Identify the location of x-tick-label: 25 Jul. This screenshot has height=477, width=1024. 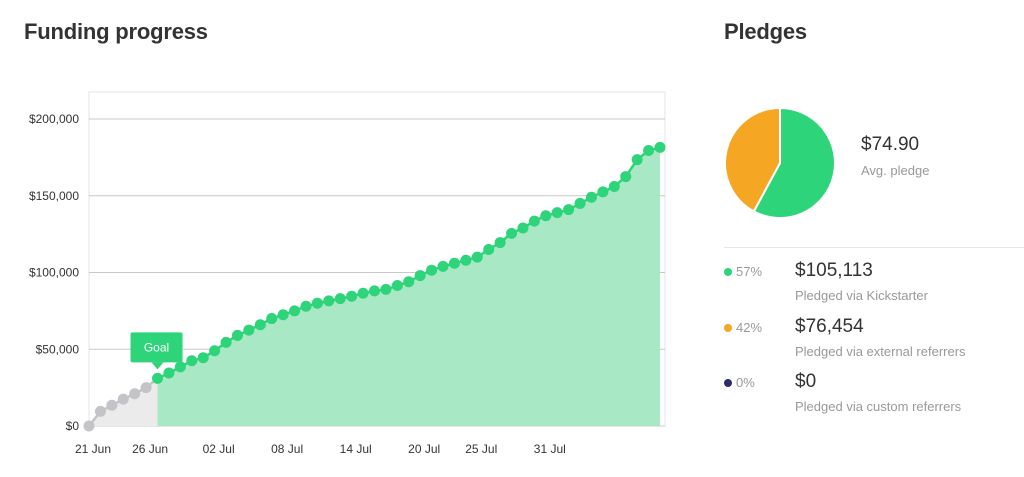
(481, 449).